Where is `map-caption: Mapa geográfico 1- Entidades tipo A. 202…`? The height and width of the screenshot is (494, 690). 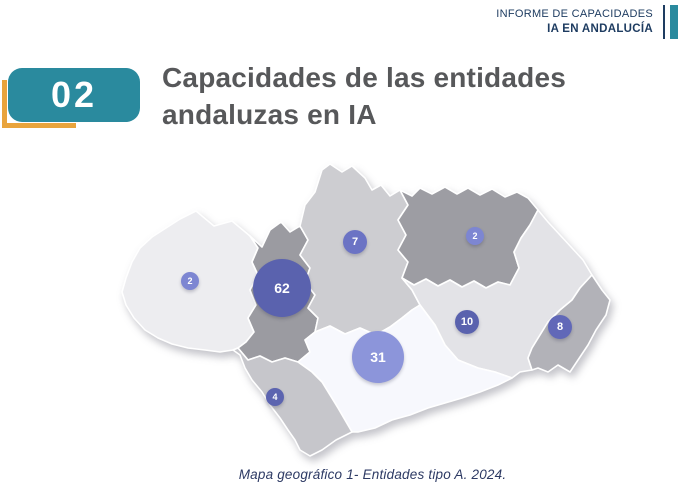 map-caption: Mapa geográfico 1- Entidades tipo A. 202… is located at coordinates (372, 474).